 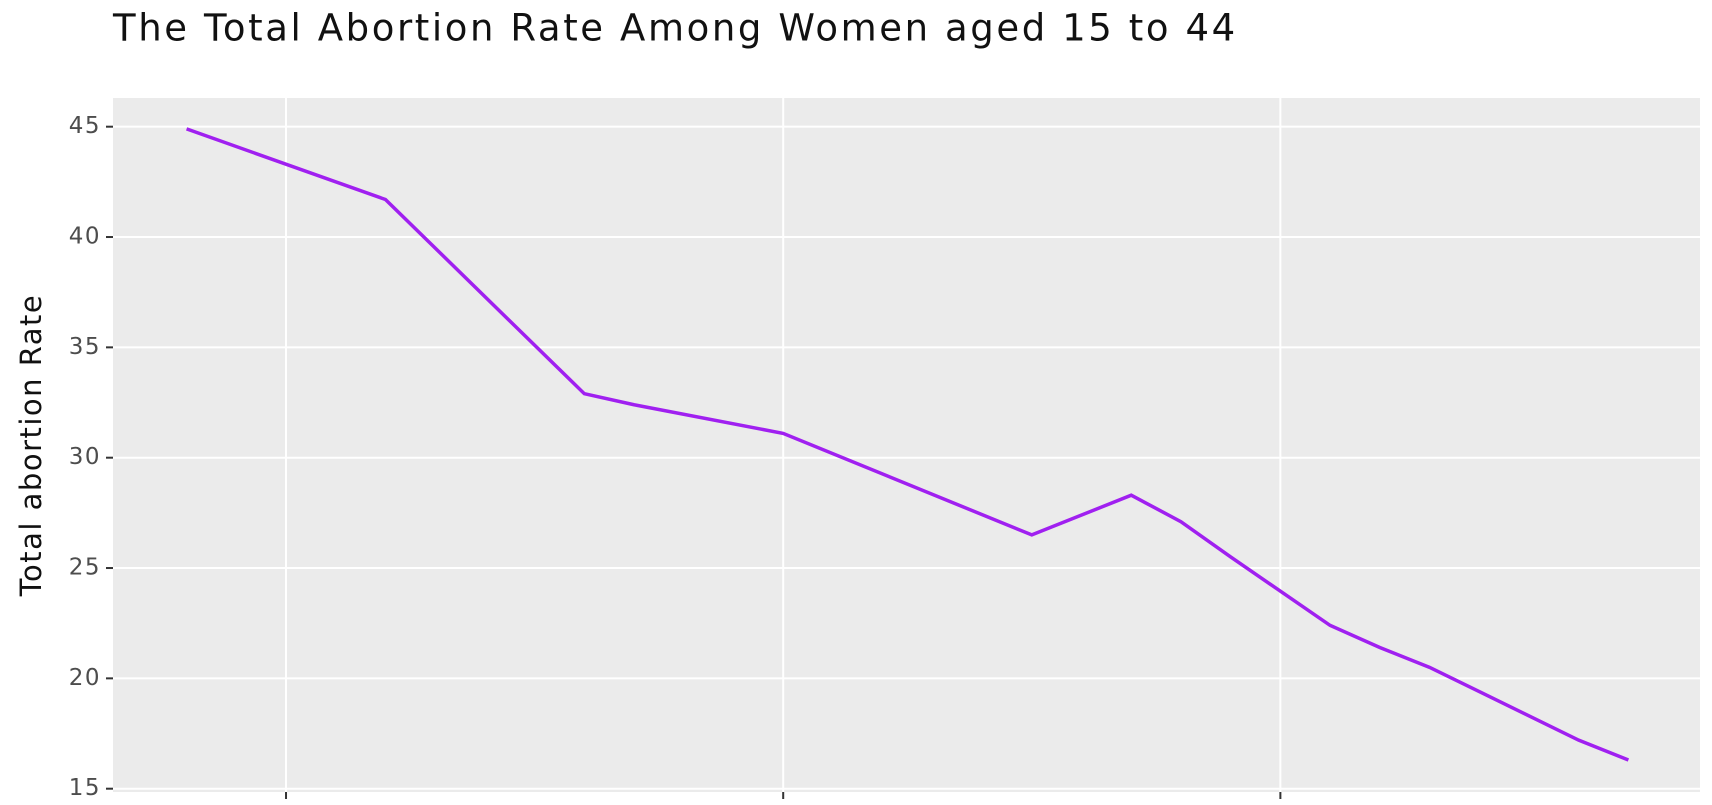 What do you see at coordinates (31, 446) in the screenshot?
I see `y-axis-label: Total abortion Rate` at bounding box center [31, 446].